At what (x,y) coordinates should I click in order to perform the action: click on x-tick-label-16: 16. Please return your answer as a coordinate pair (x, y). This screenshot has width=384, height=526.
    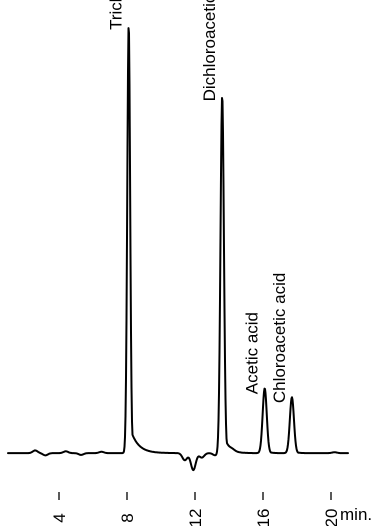
    Looking at the image, I should click on (263, 517).